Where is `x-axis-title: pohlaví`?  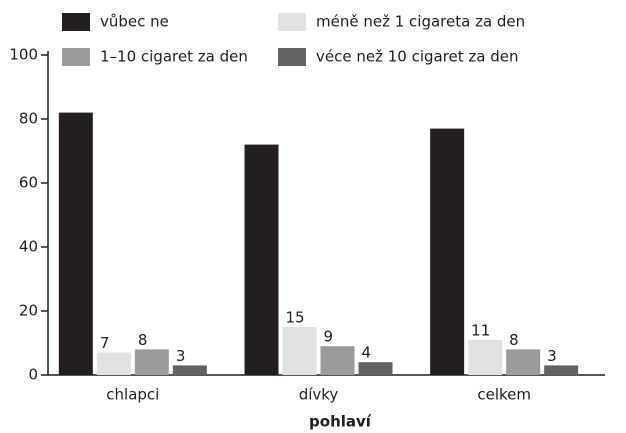 x-axis-title: pohlaví is located at coordinates (340, 422).